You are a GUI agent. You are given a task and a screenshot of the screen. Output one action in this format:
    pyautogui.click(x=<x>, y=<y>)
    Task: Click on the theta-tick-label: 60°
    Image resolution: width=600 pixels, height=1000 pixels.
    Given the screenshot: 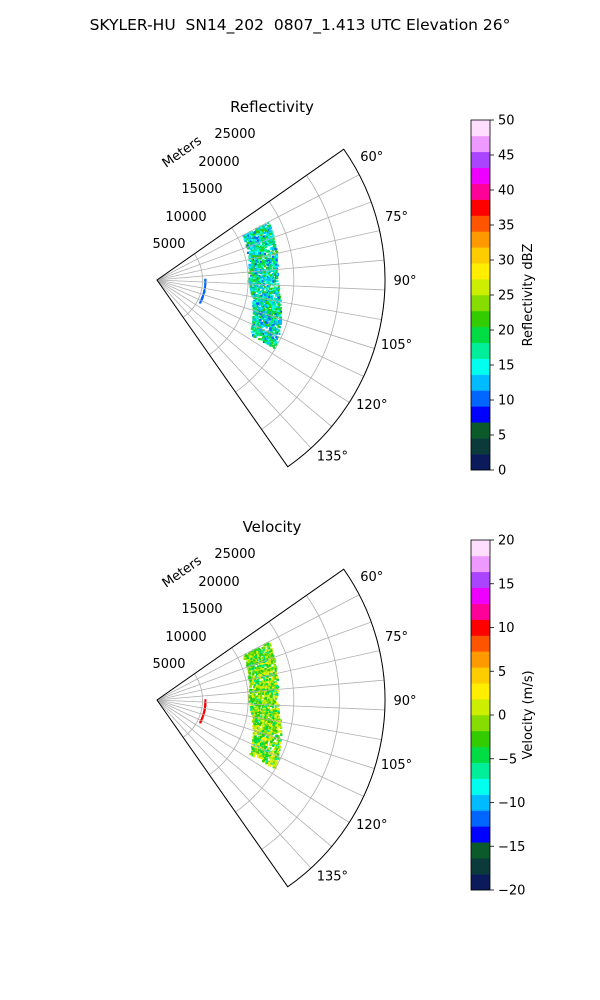 What is the action you would take?
    pyautogui.click(x=371, y=577)
    